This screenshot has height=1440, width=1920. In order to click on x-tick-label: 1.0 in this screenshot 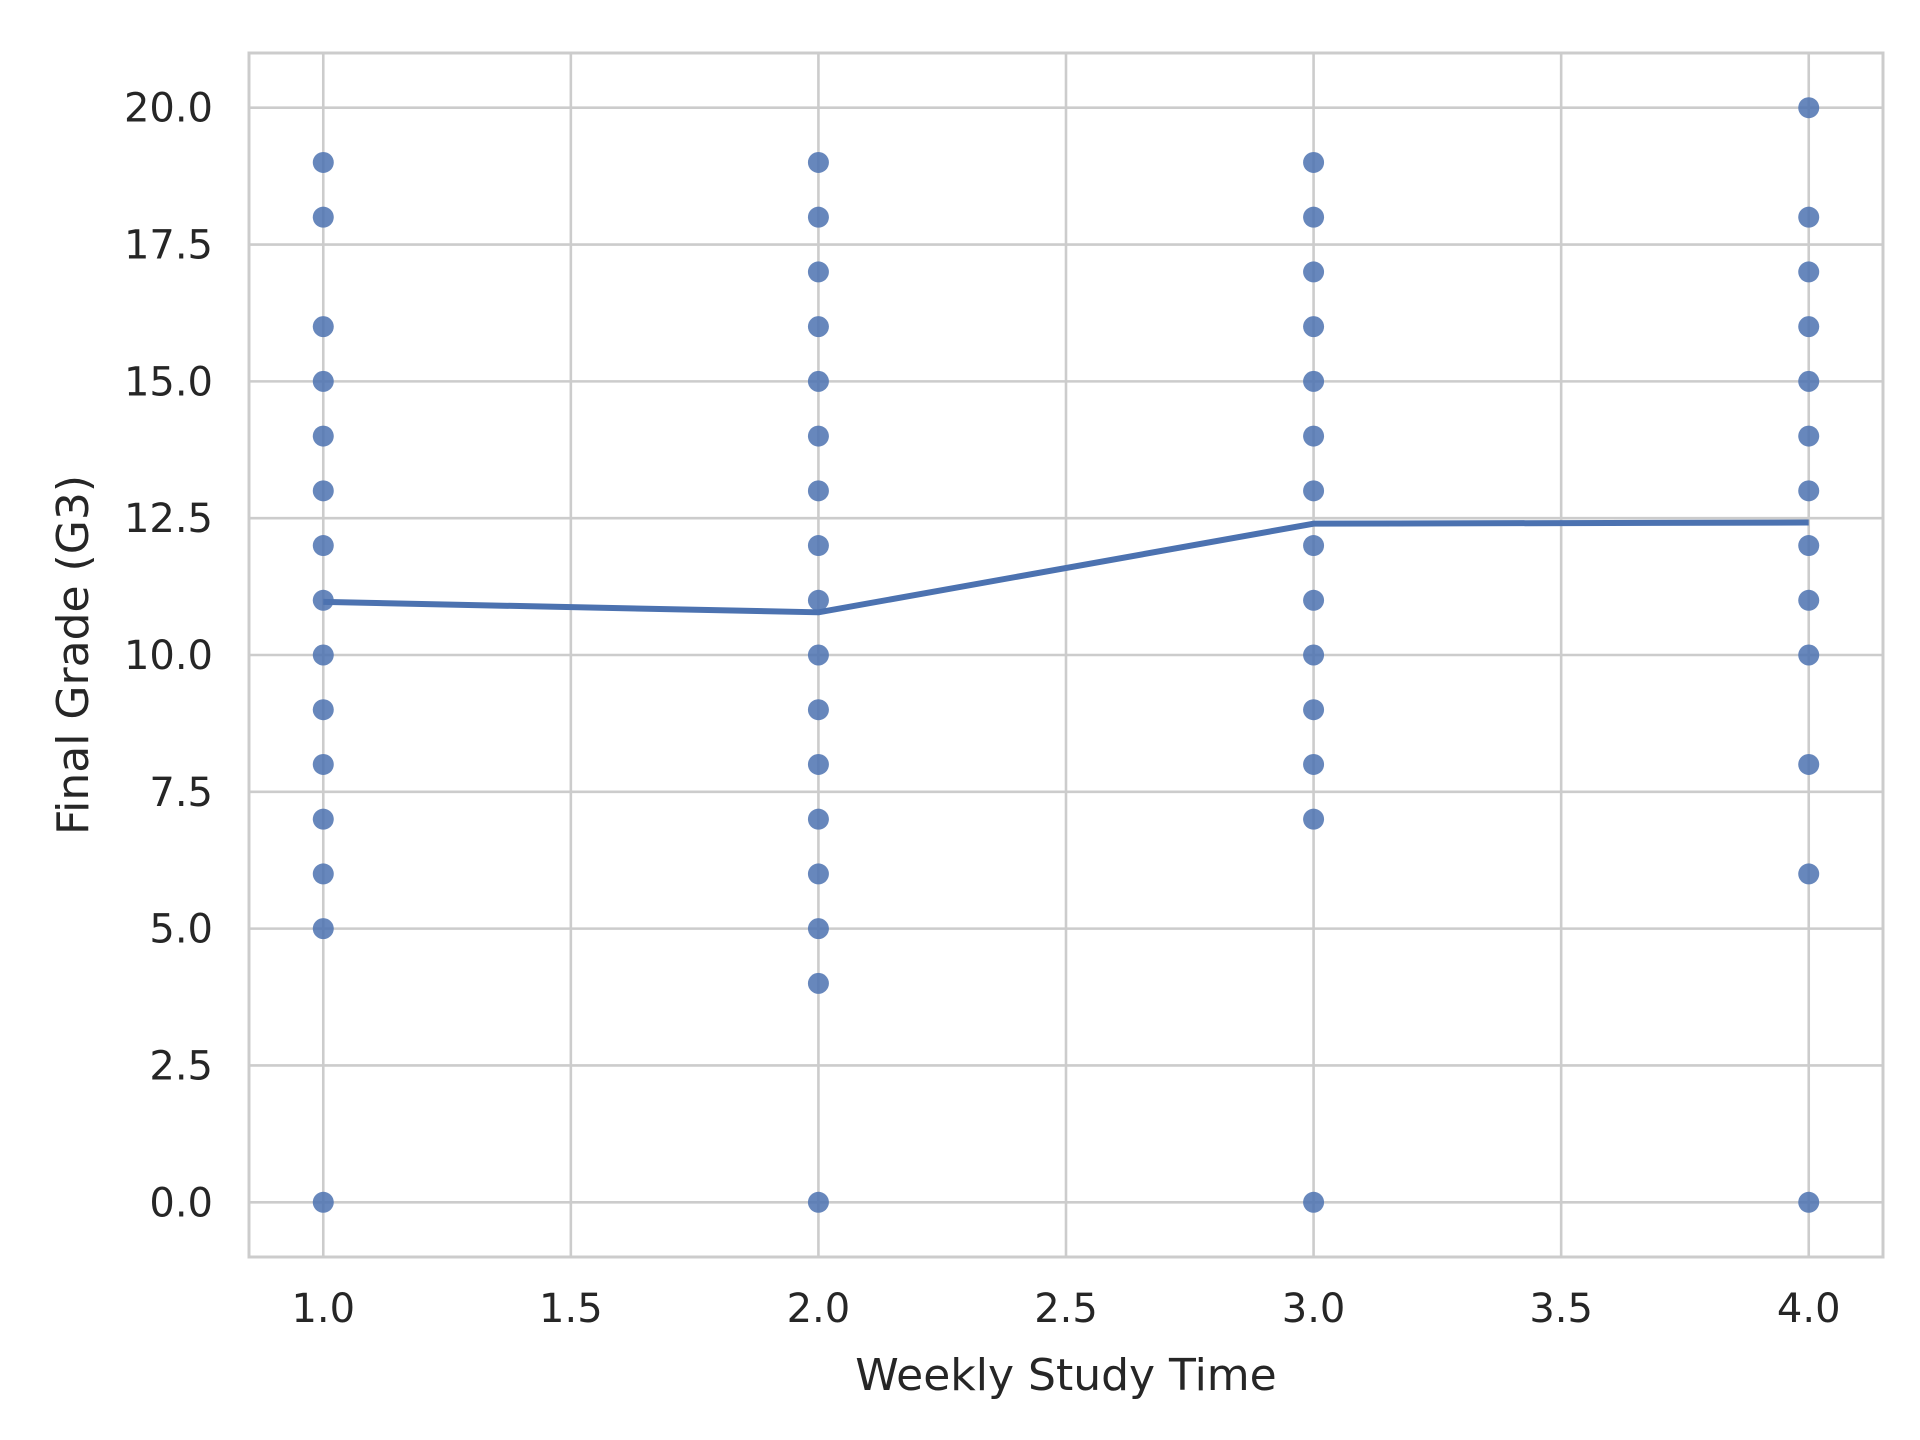, I will do `click(323, 1309)`.